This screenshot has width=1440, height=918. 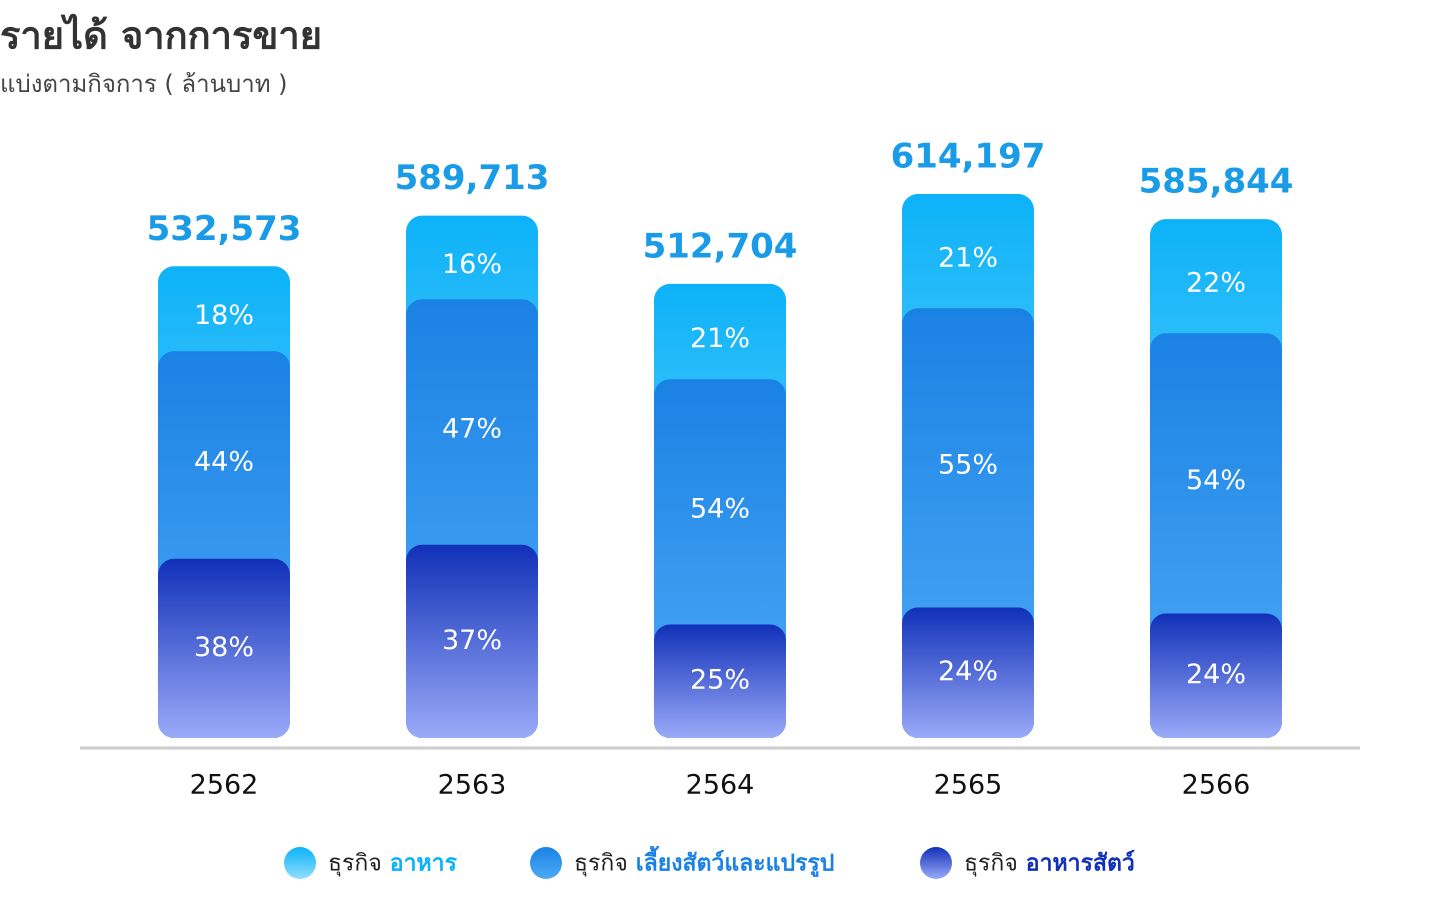 I want to click on x-tick-label: 2564, so click(x=720, y=785).